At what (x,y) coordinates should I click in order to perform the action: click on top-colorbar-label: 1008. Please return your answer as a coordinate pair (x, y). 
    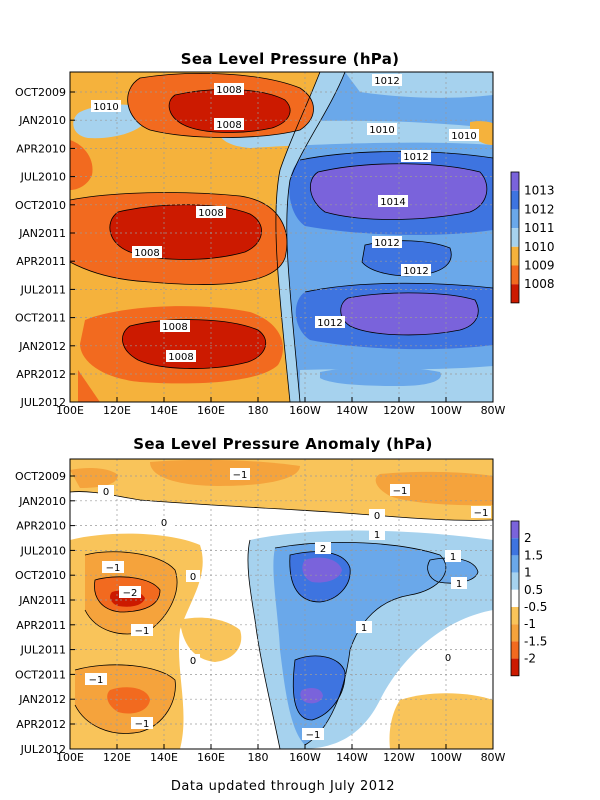
    Looking at the image, I should click on (539, 284).